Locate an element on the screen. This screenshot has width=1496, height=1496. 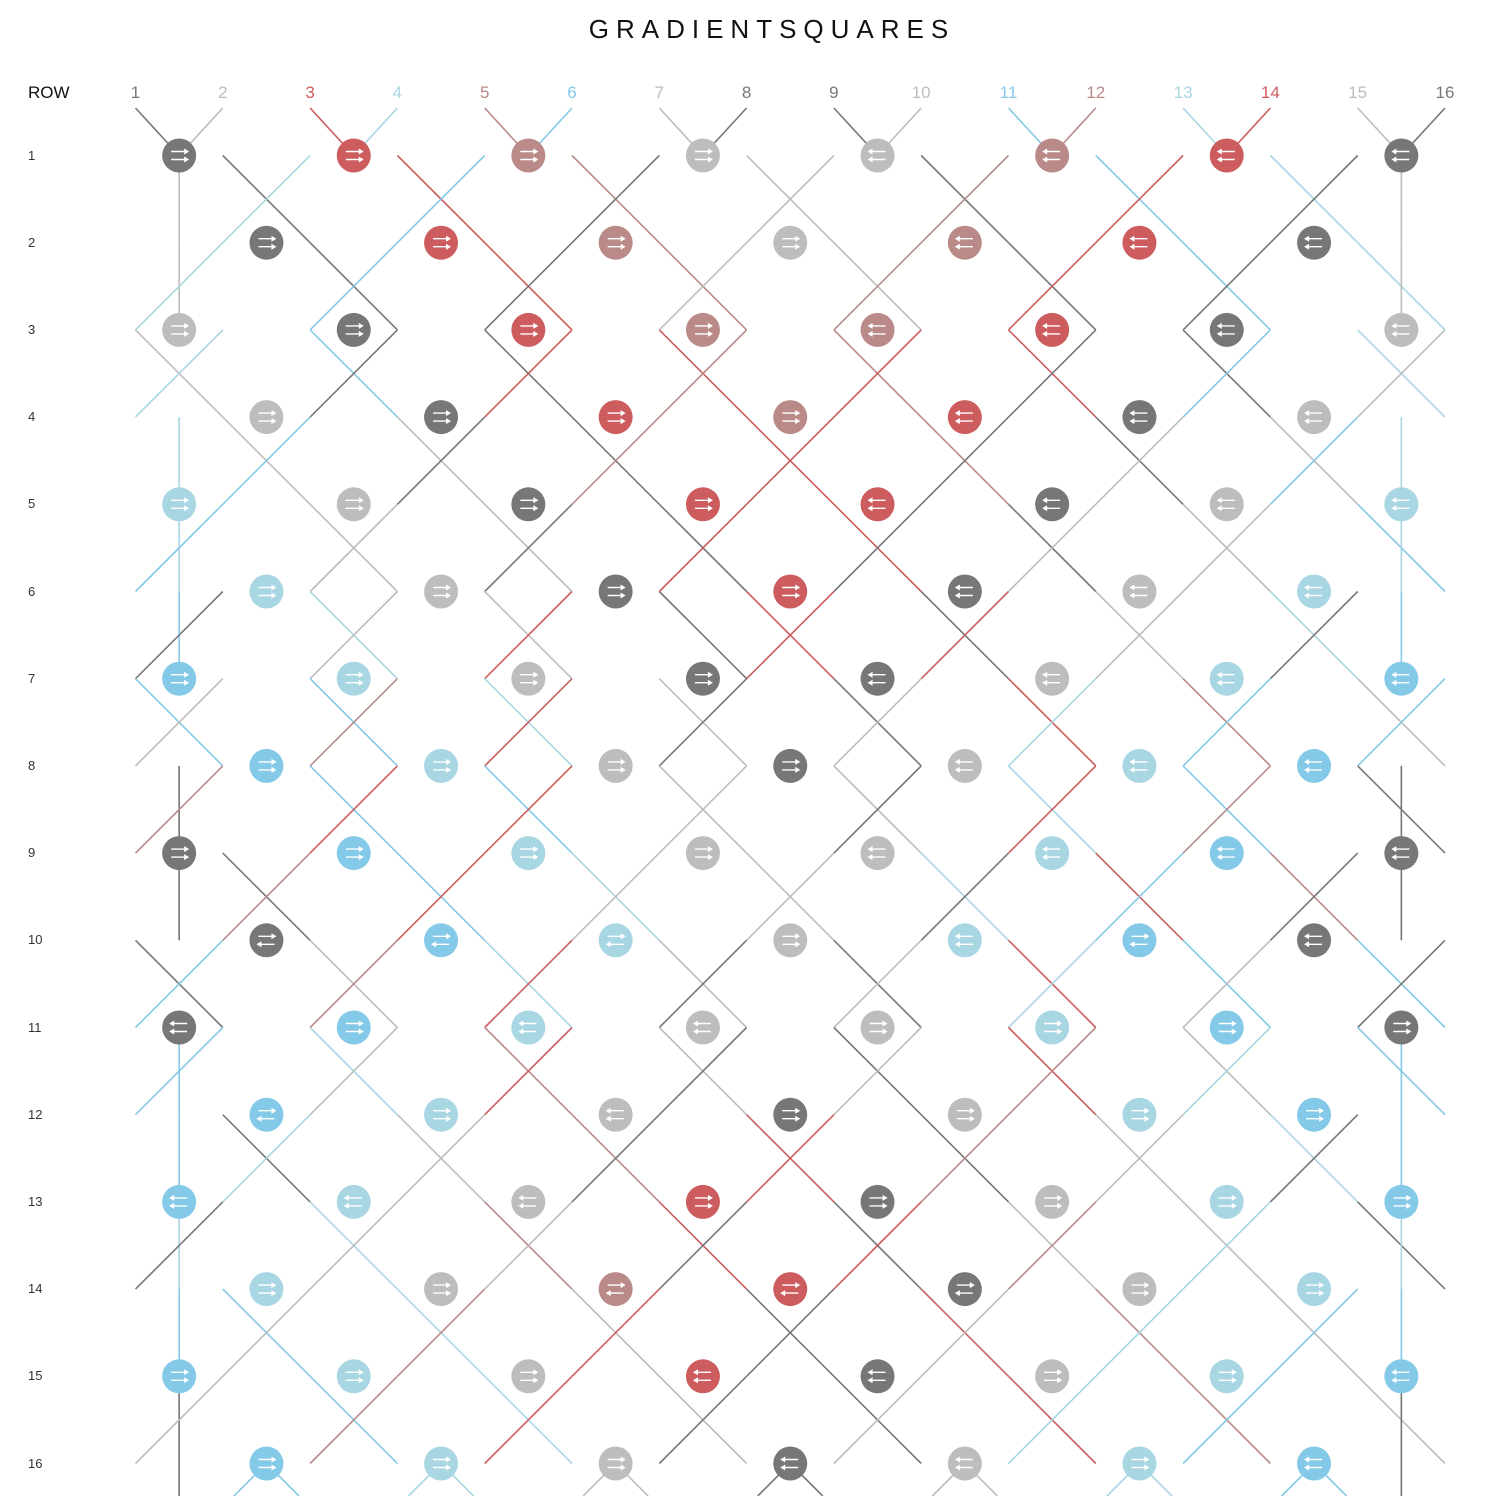
column-label-13: 13 is located at coordinates (1183, 92).